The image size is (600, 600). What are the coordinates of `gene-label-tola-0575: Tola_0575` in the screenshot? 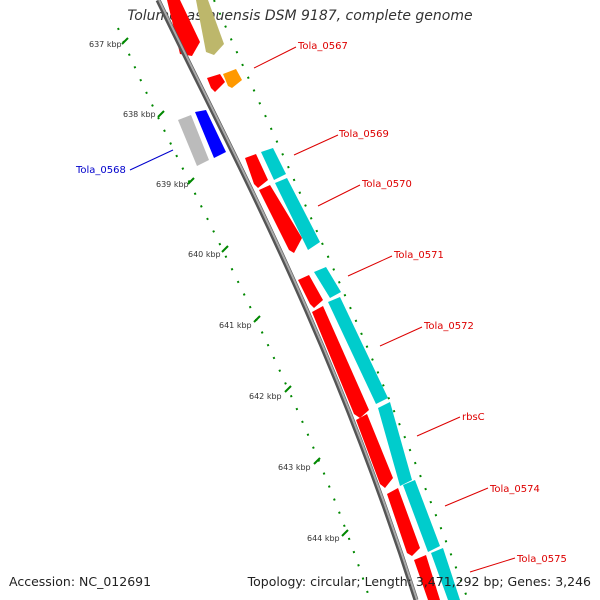 It's located at (541, 559).